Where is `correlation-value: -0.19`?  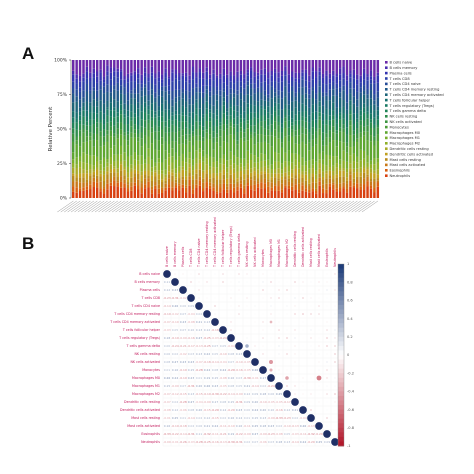 correlation-value: -0.19 is located at coordinates (175, 338).